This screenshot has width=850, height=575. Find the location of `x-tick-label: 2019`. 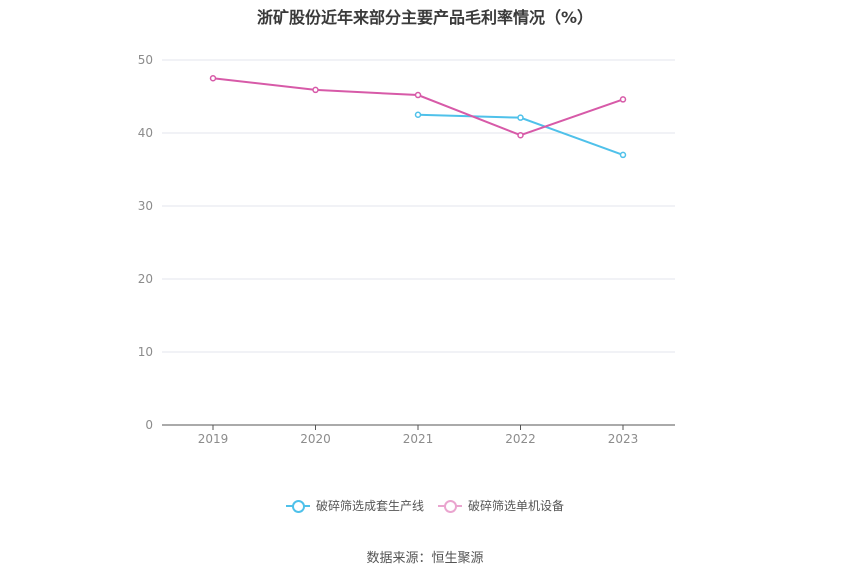

x-tick-label: 2019 is located at coordinates (213, 439).